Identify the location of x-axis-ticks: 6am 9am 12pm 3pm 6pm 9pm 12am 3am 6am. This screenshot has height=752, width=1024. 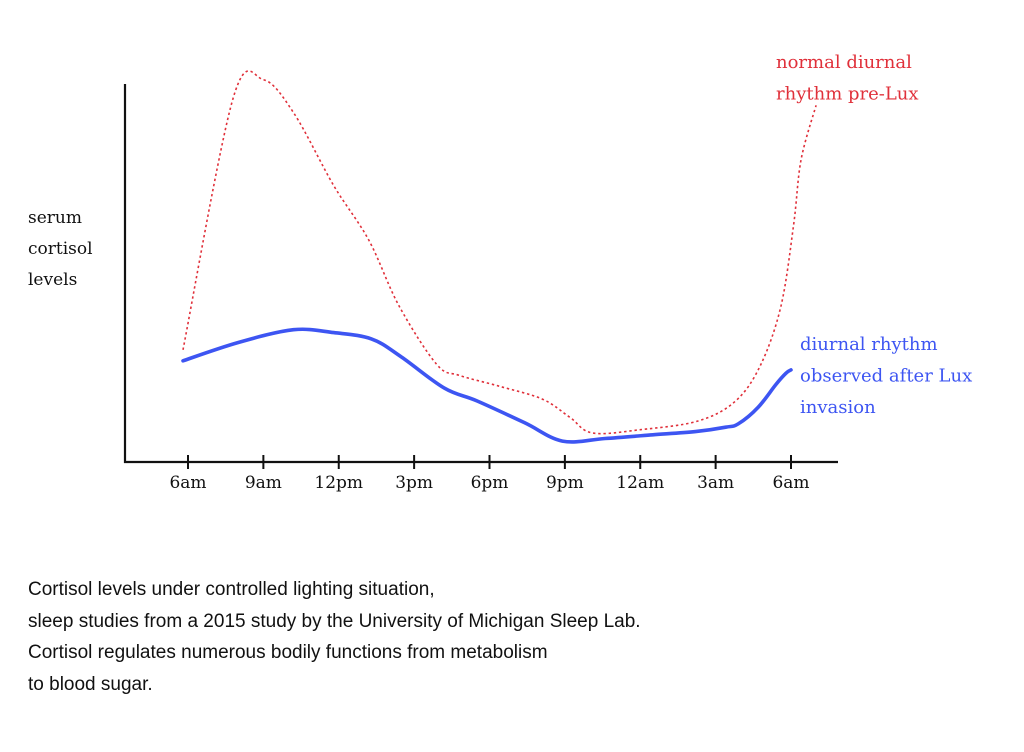
(489, 474).